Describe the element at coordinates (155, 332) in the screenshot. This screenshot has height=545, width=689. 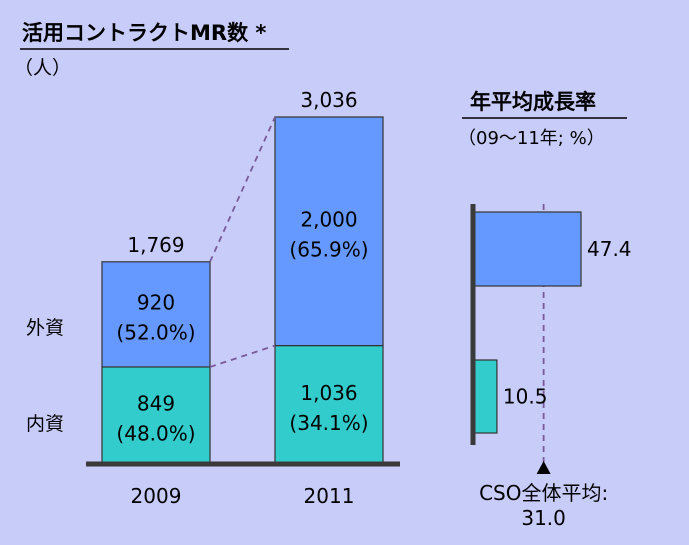
I see `bar-share-label: (52.0%)` at that location.